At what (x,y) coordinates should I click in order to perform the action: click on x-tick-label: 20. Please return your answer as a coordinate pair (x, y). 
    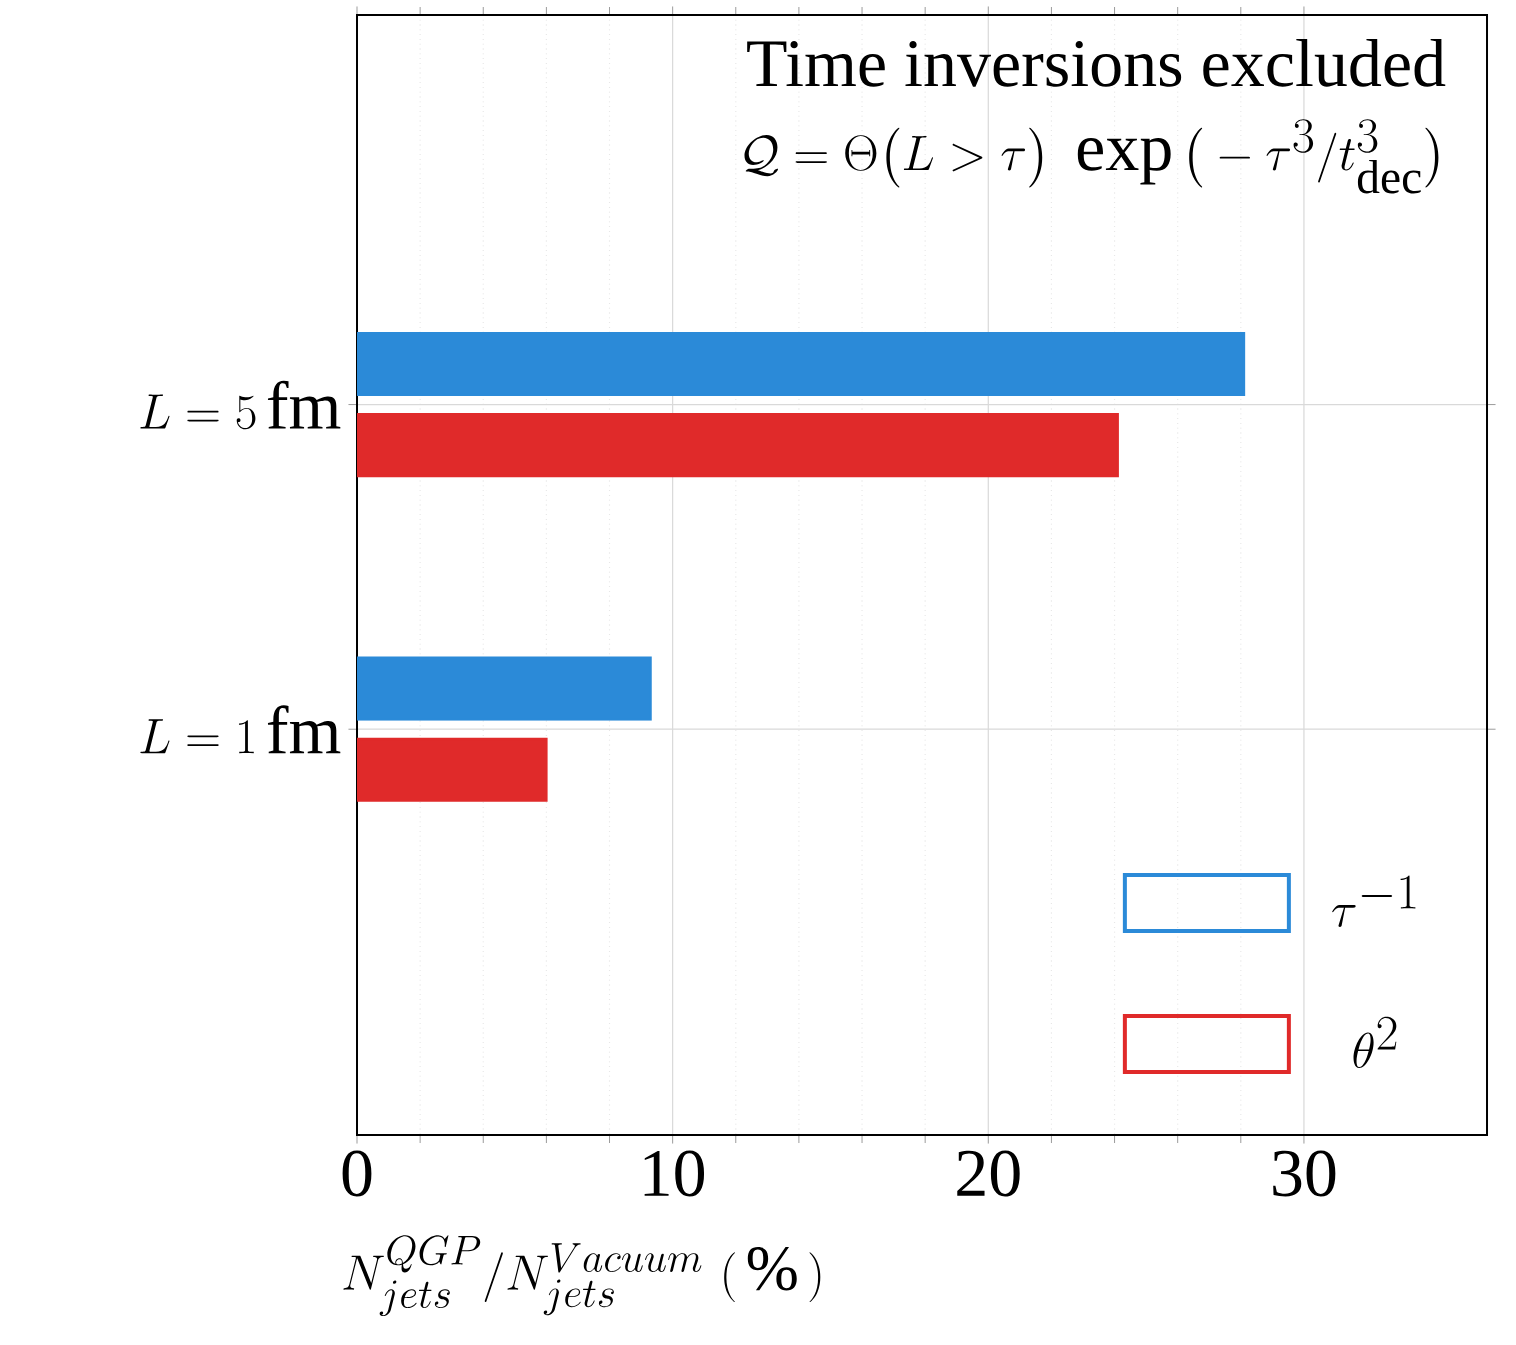
    Looking at the image, I should click on (988, 1173).